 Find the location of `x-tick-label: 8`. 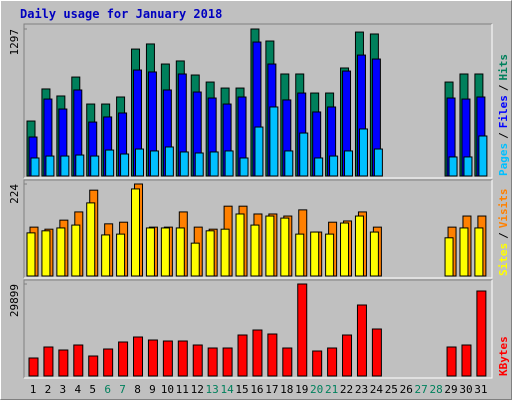

x-tick-label: 8 is located at coordinates (137, 389).